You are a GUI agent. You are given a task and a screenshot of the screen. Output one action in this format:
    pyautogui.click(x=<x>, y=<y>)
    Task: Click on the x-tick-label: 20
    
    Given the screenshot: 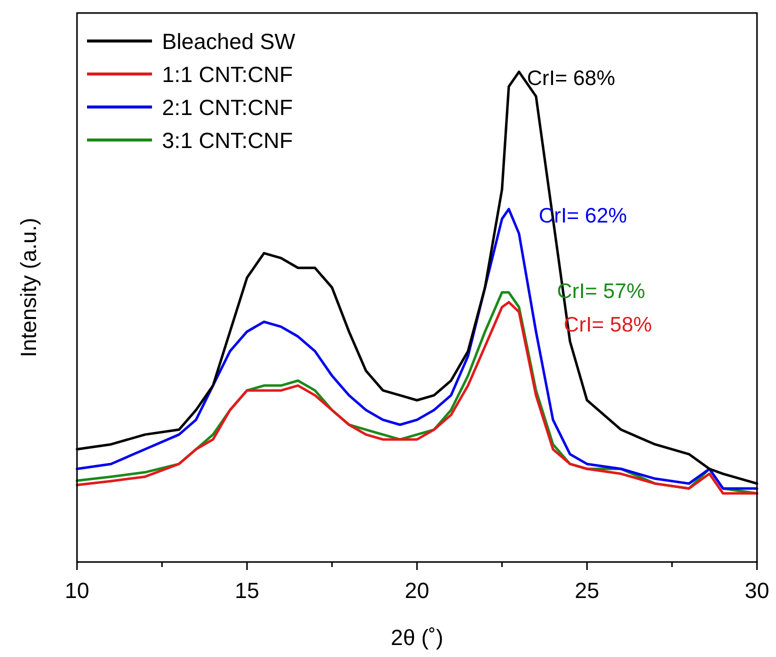 What is the action you would take?
    pyautogui.click(x=417, y=590)
    